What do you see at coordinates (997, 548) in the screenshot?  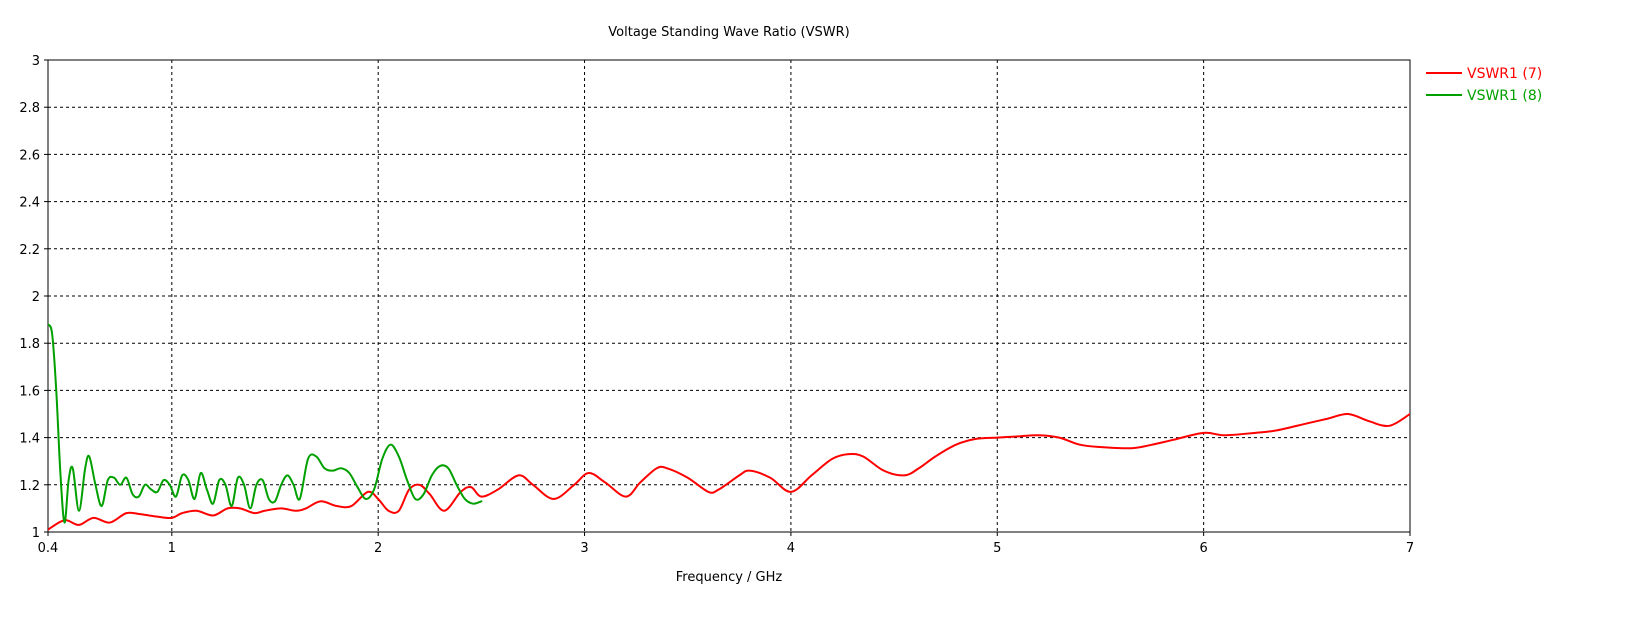 I see `x-tick-label: 5` at bounding box center [997, 548].